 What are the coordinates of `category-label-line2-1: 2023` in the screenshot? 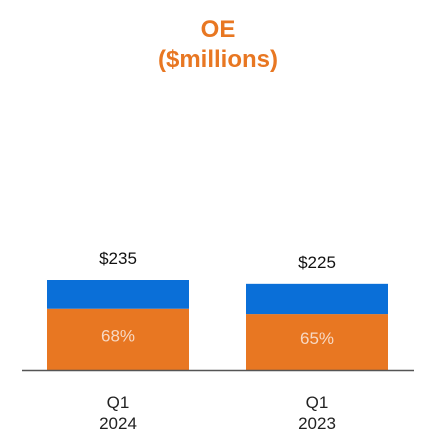 It's located at (317, 423).